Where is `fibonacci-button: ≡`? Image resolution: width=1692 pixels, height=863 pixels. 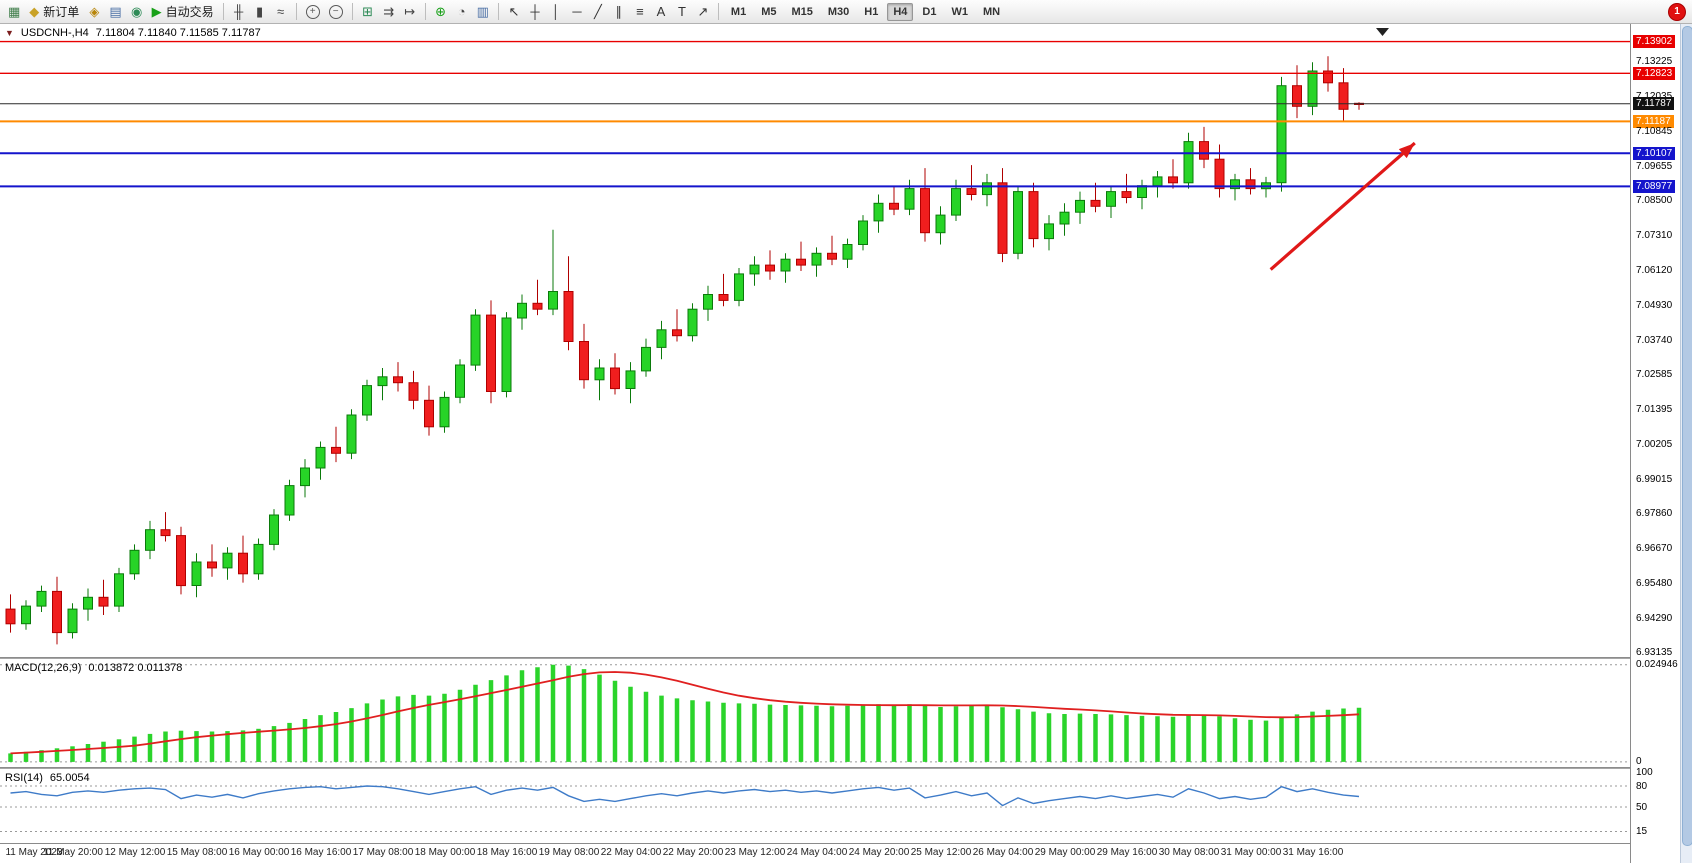
fibonacci-button: ≡ is located at coordinates (640, 12).